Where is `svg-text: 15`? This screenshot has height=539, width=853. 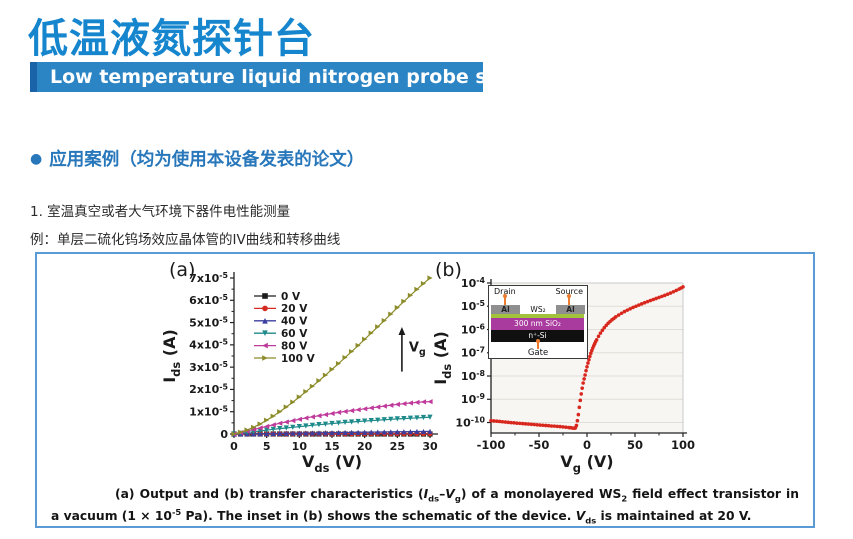 svg-text: 15 is located at coordinates (331, 446).